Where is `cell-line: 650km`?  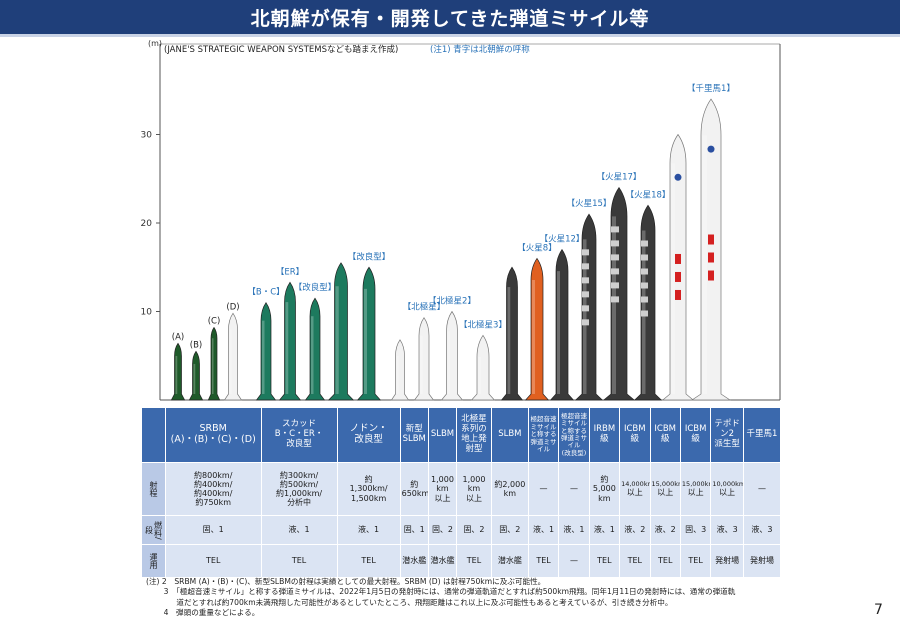
cell-line: 650km is located at coordinates (415, 493).